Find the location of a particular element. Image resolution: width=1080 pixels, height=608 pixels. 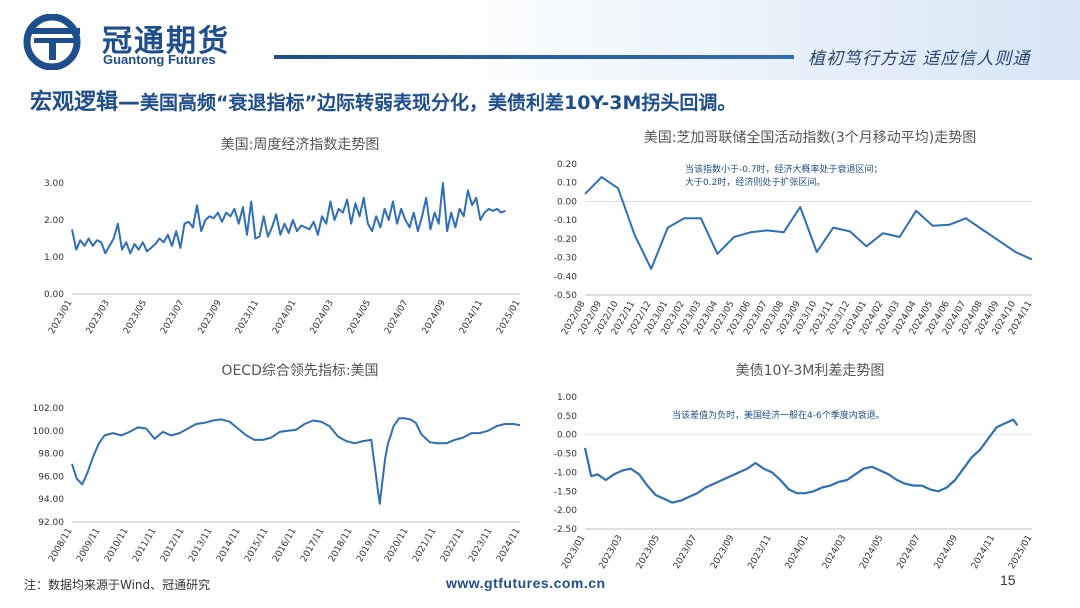

annotation-text: 大于0.2时，经济则处于扩张区间。 is located at coordinates (755, 182).